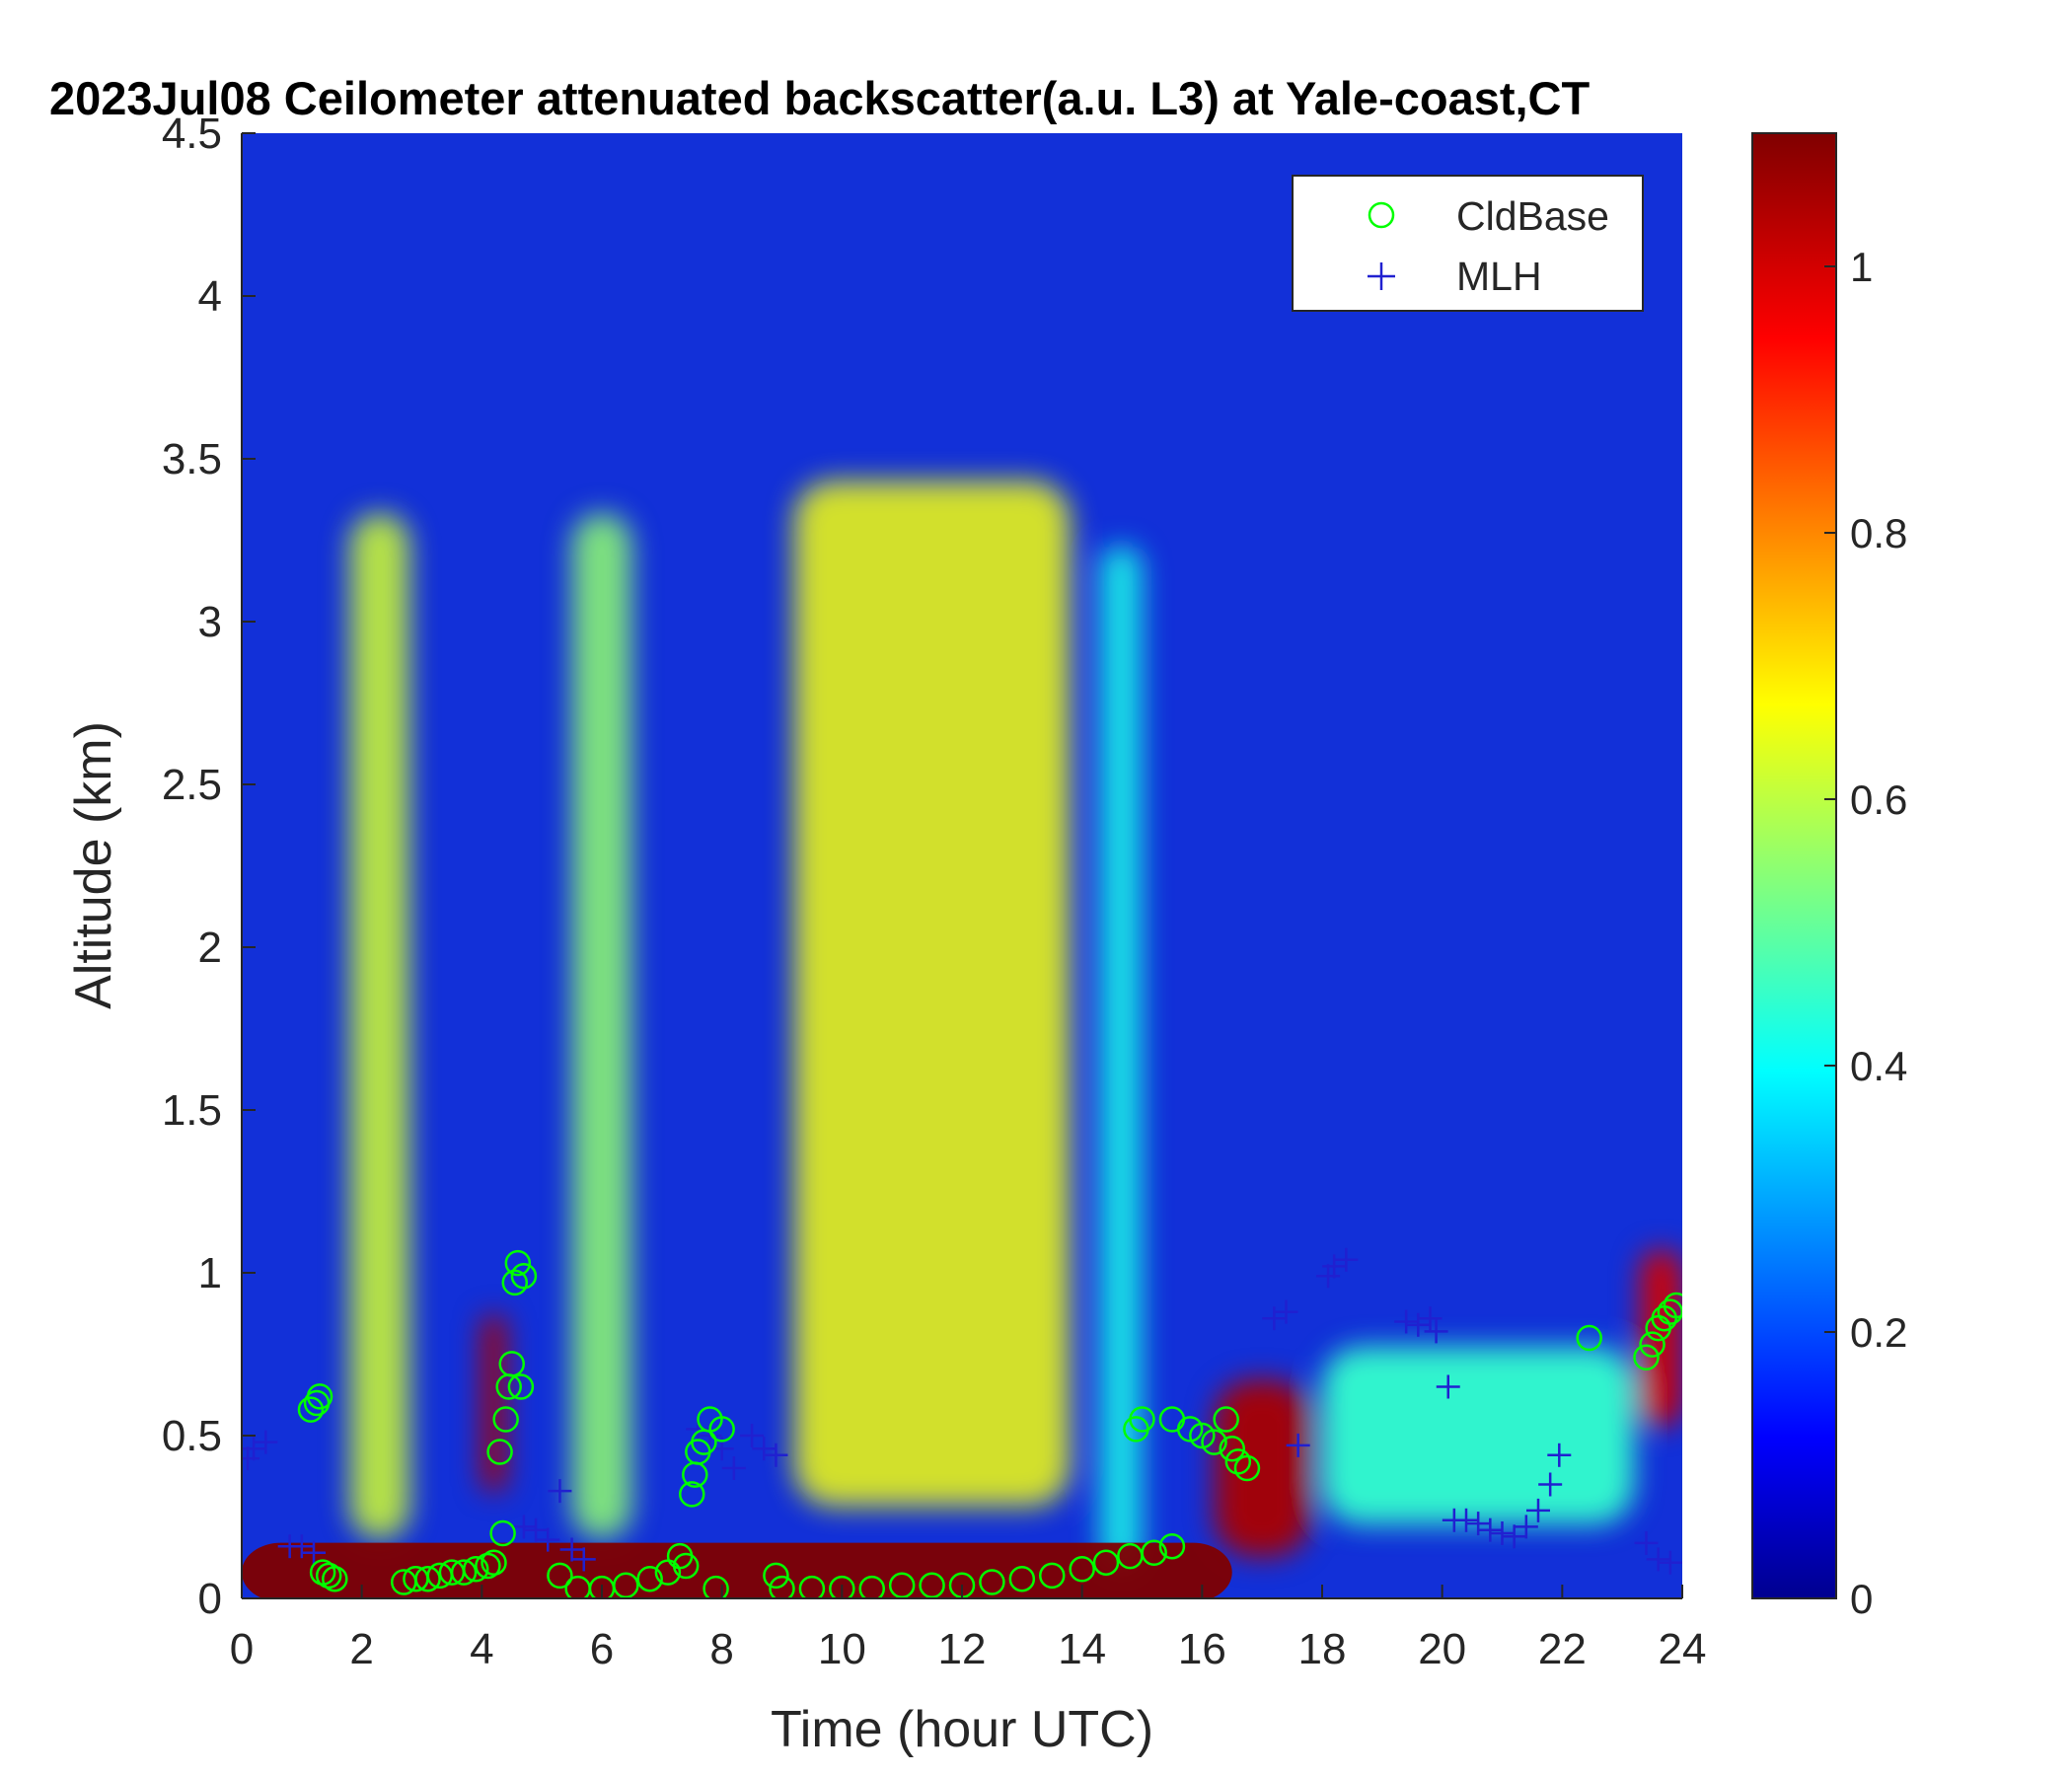  What do you see at coordinates (1879, 1066) in the screenshot?
I see `colorbar-tick-label: 0.4` at bounding box center [1879, 1066].